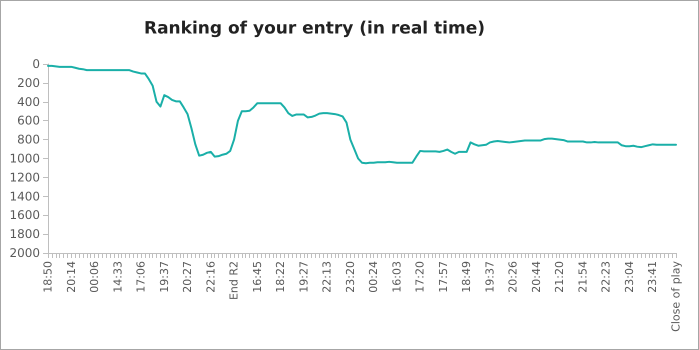 This screenshot has width=699, height=350. What do you see at coordinates (24, 196) in the screenshot?
I see `y-tick-label: 1400` at bounding box center [24, 196].